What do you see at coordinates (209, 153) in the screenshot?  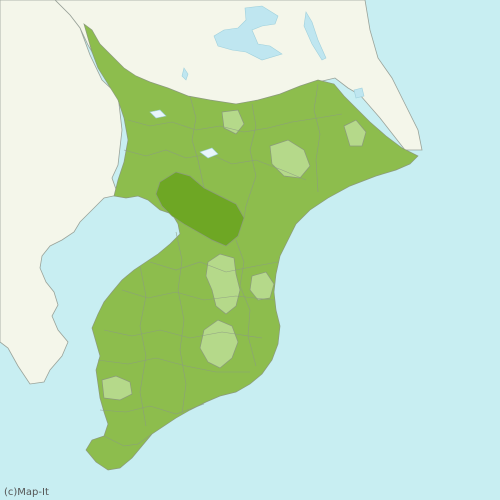 I see `river-inland` at bounding box center [209, 153].